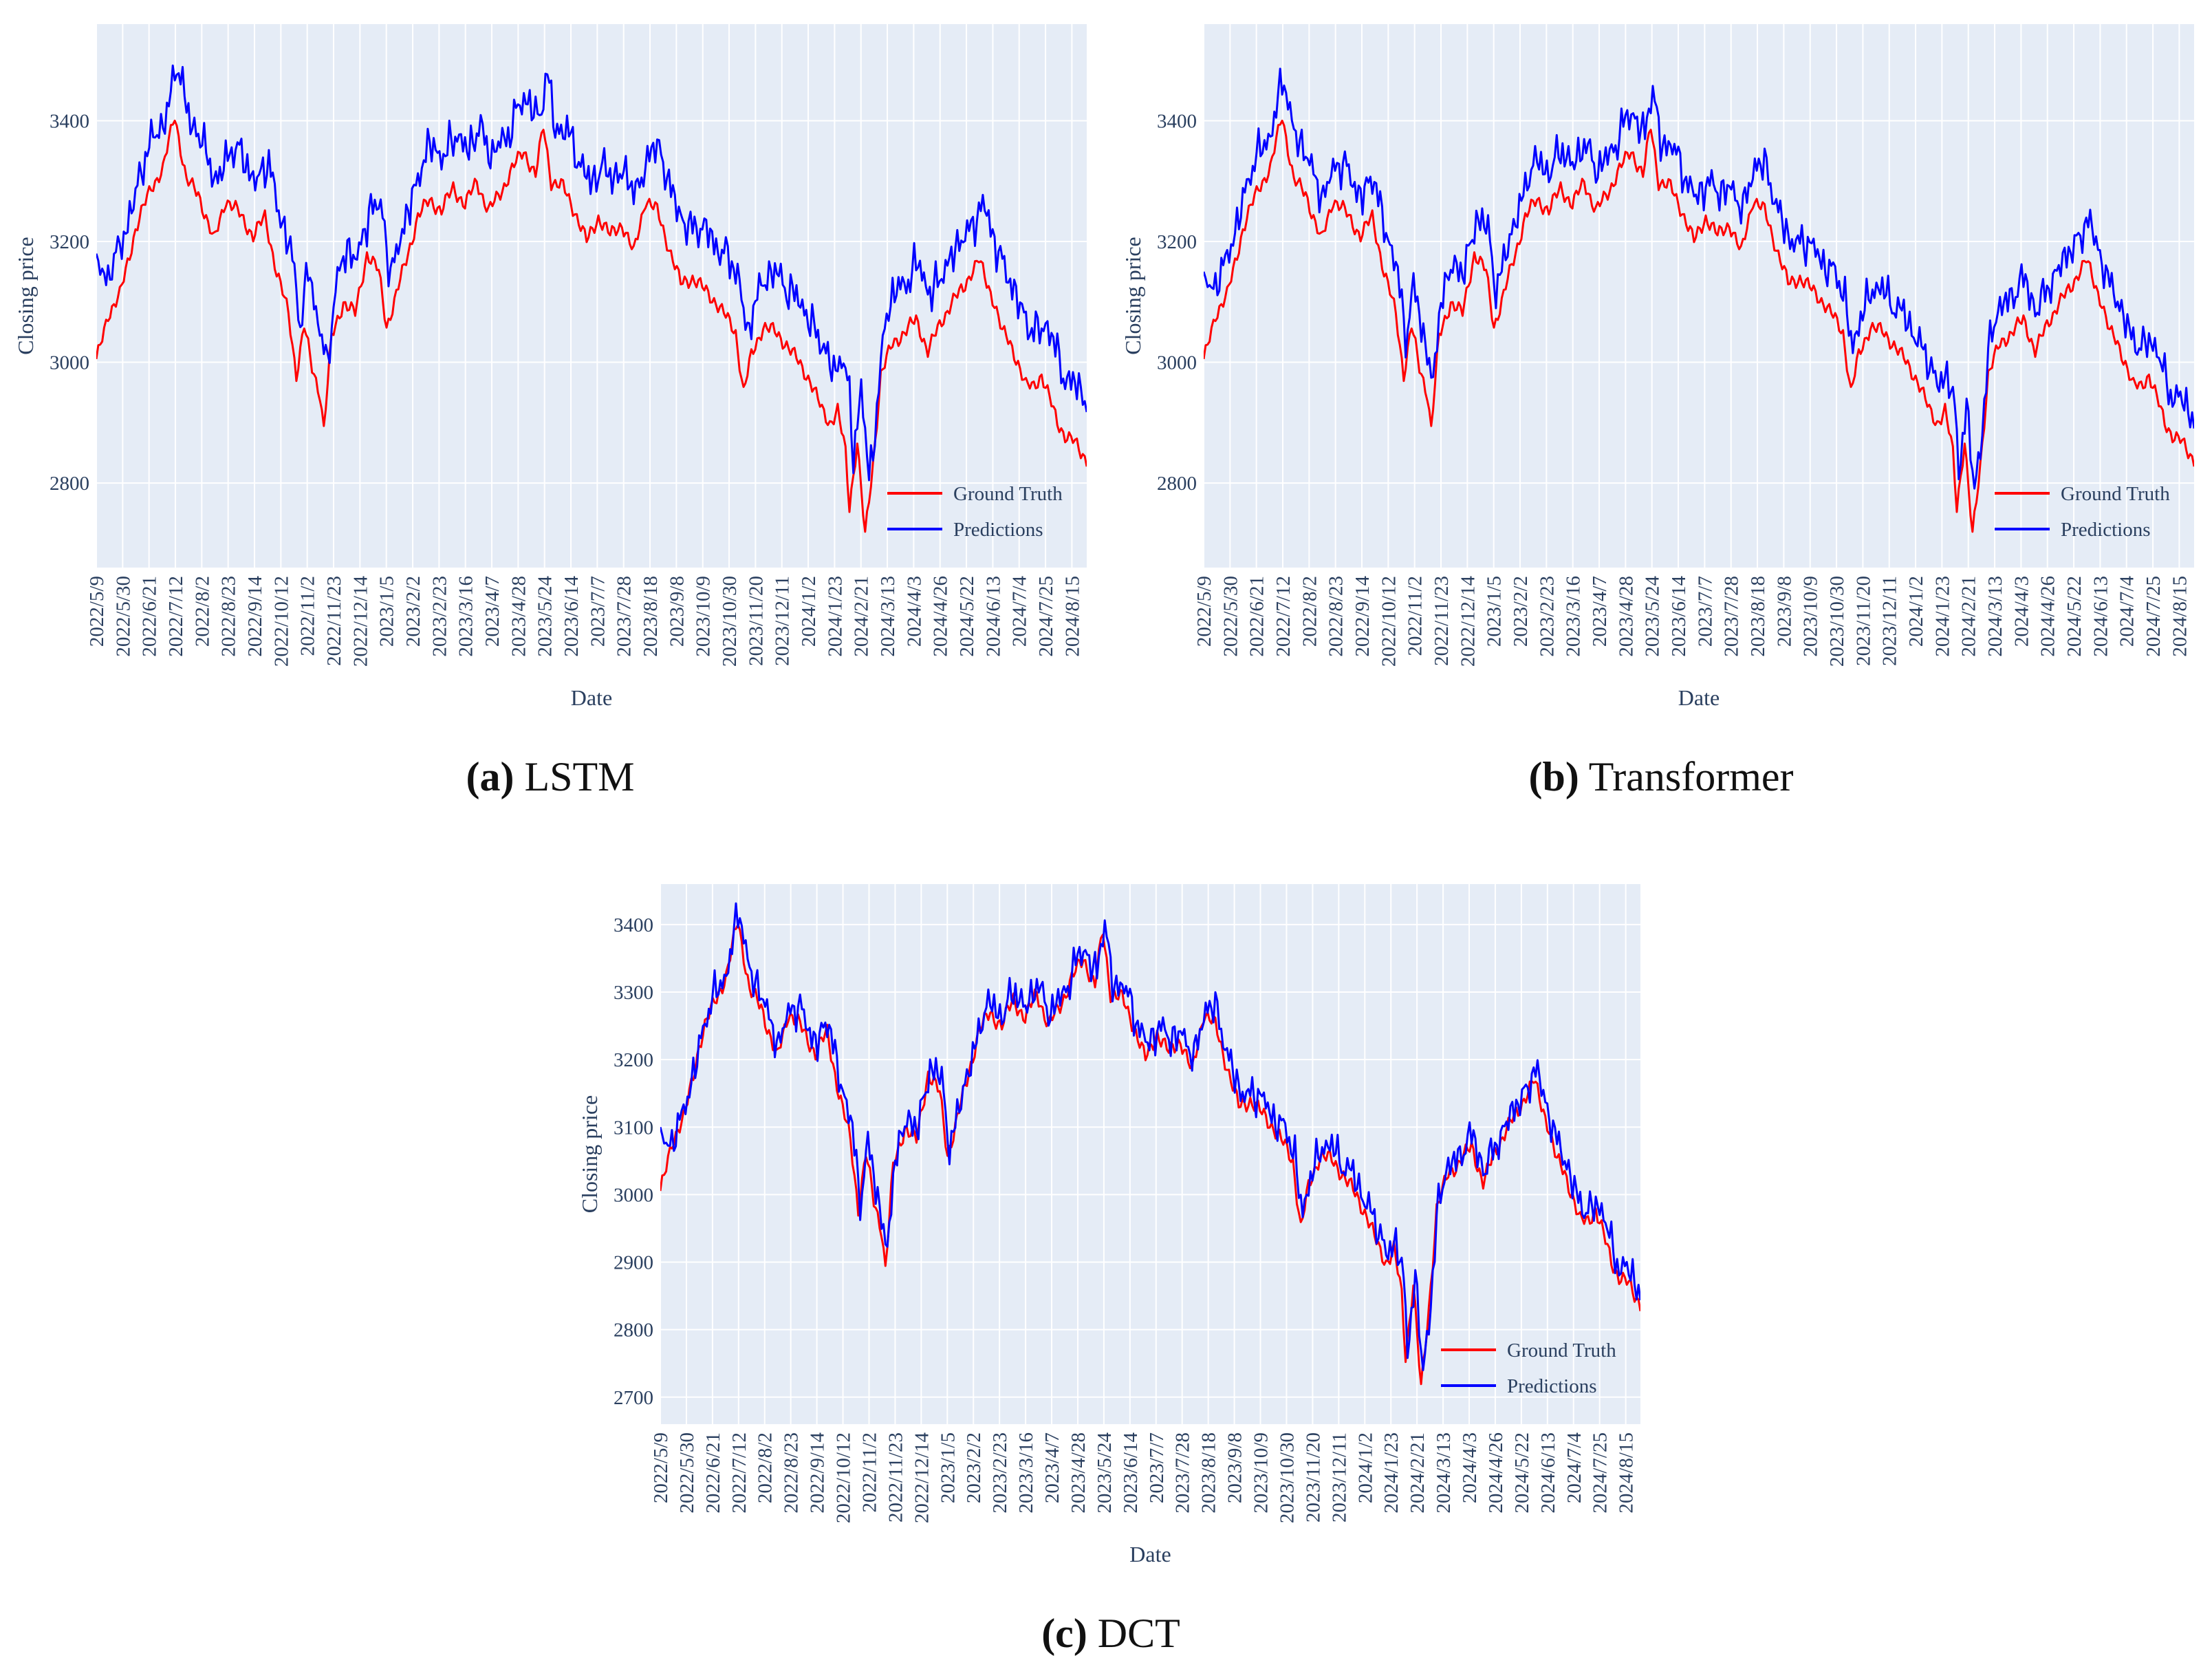 The width and height of the screenshot is (2212, 1678). I want to click on lstm-x-axis-title: Date, so click(591, 697).